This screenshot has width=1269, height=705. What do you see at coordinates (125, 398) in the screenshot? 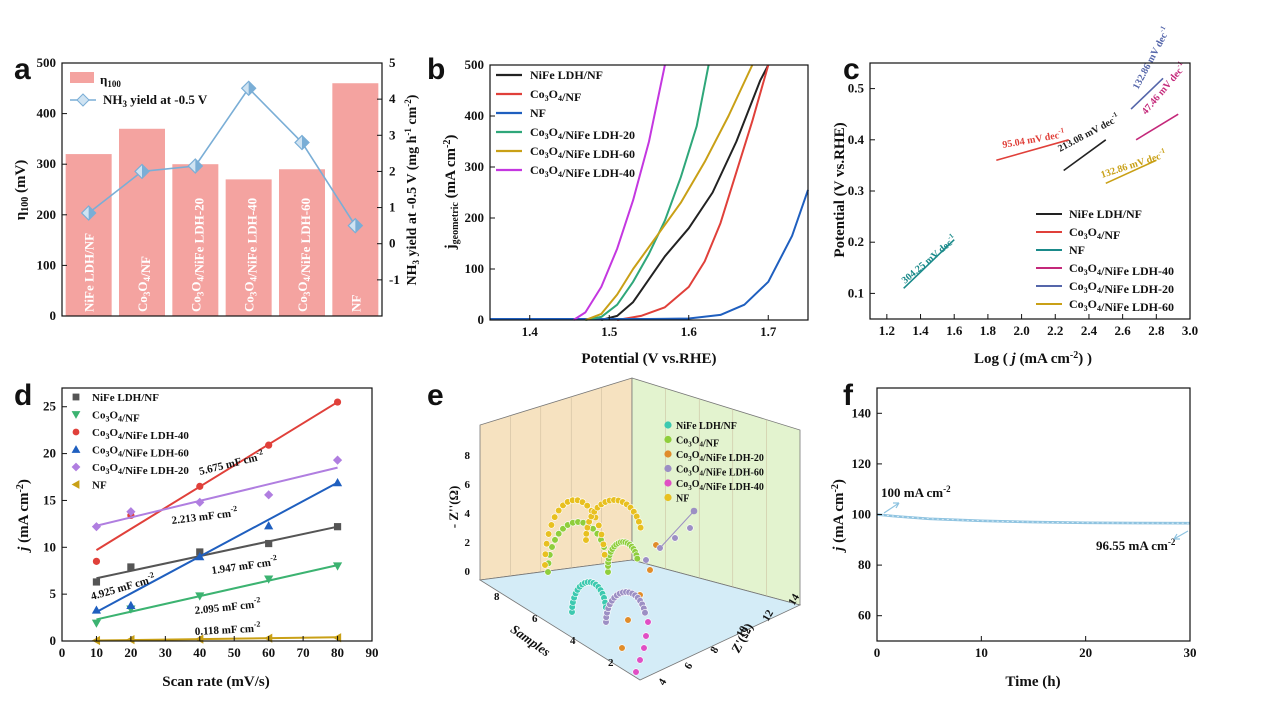
I see `legend-label: NiFe LDH/NF` at bounding box center [125, 398].